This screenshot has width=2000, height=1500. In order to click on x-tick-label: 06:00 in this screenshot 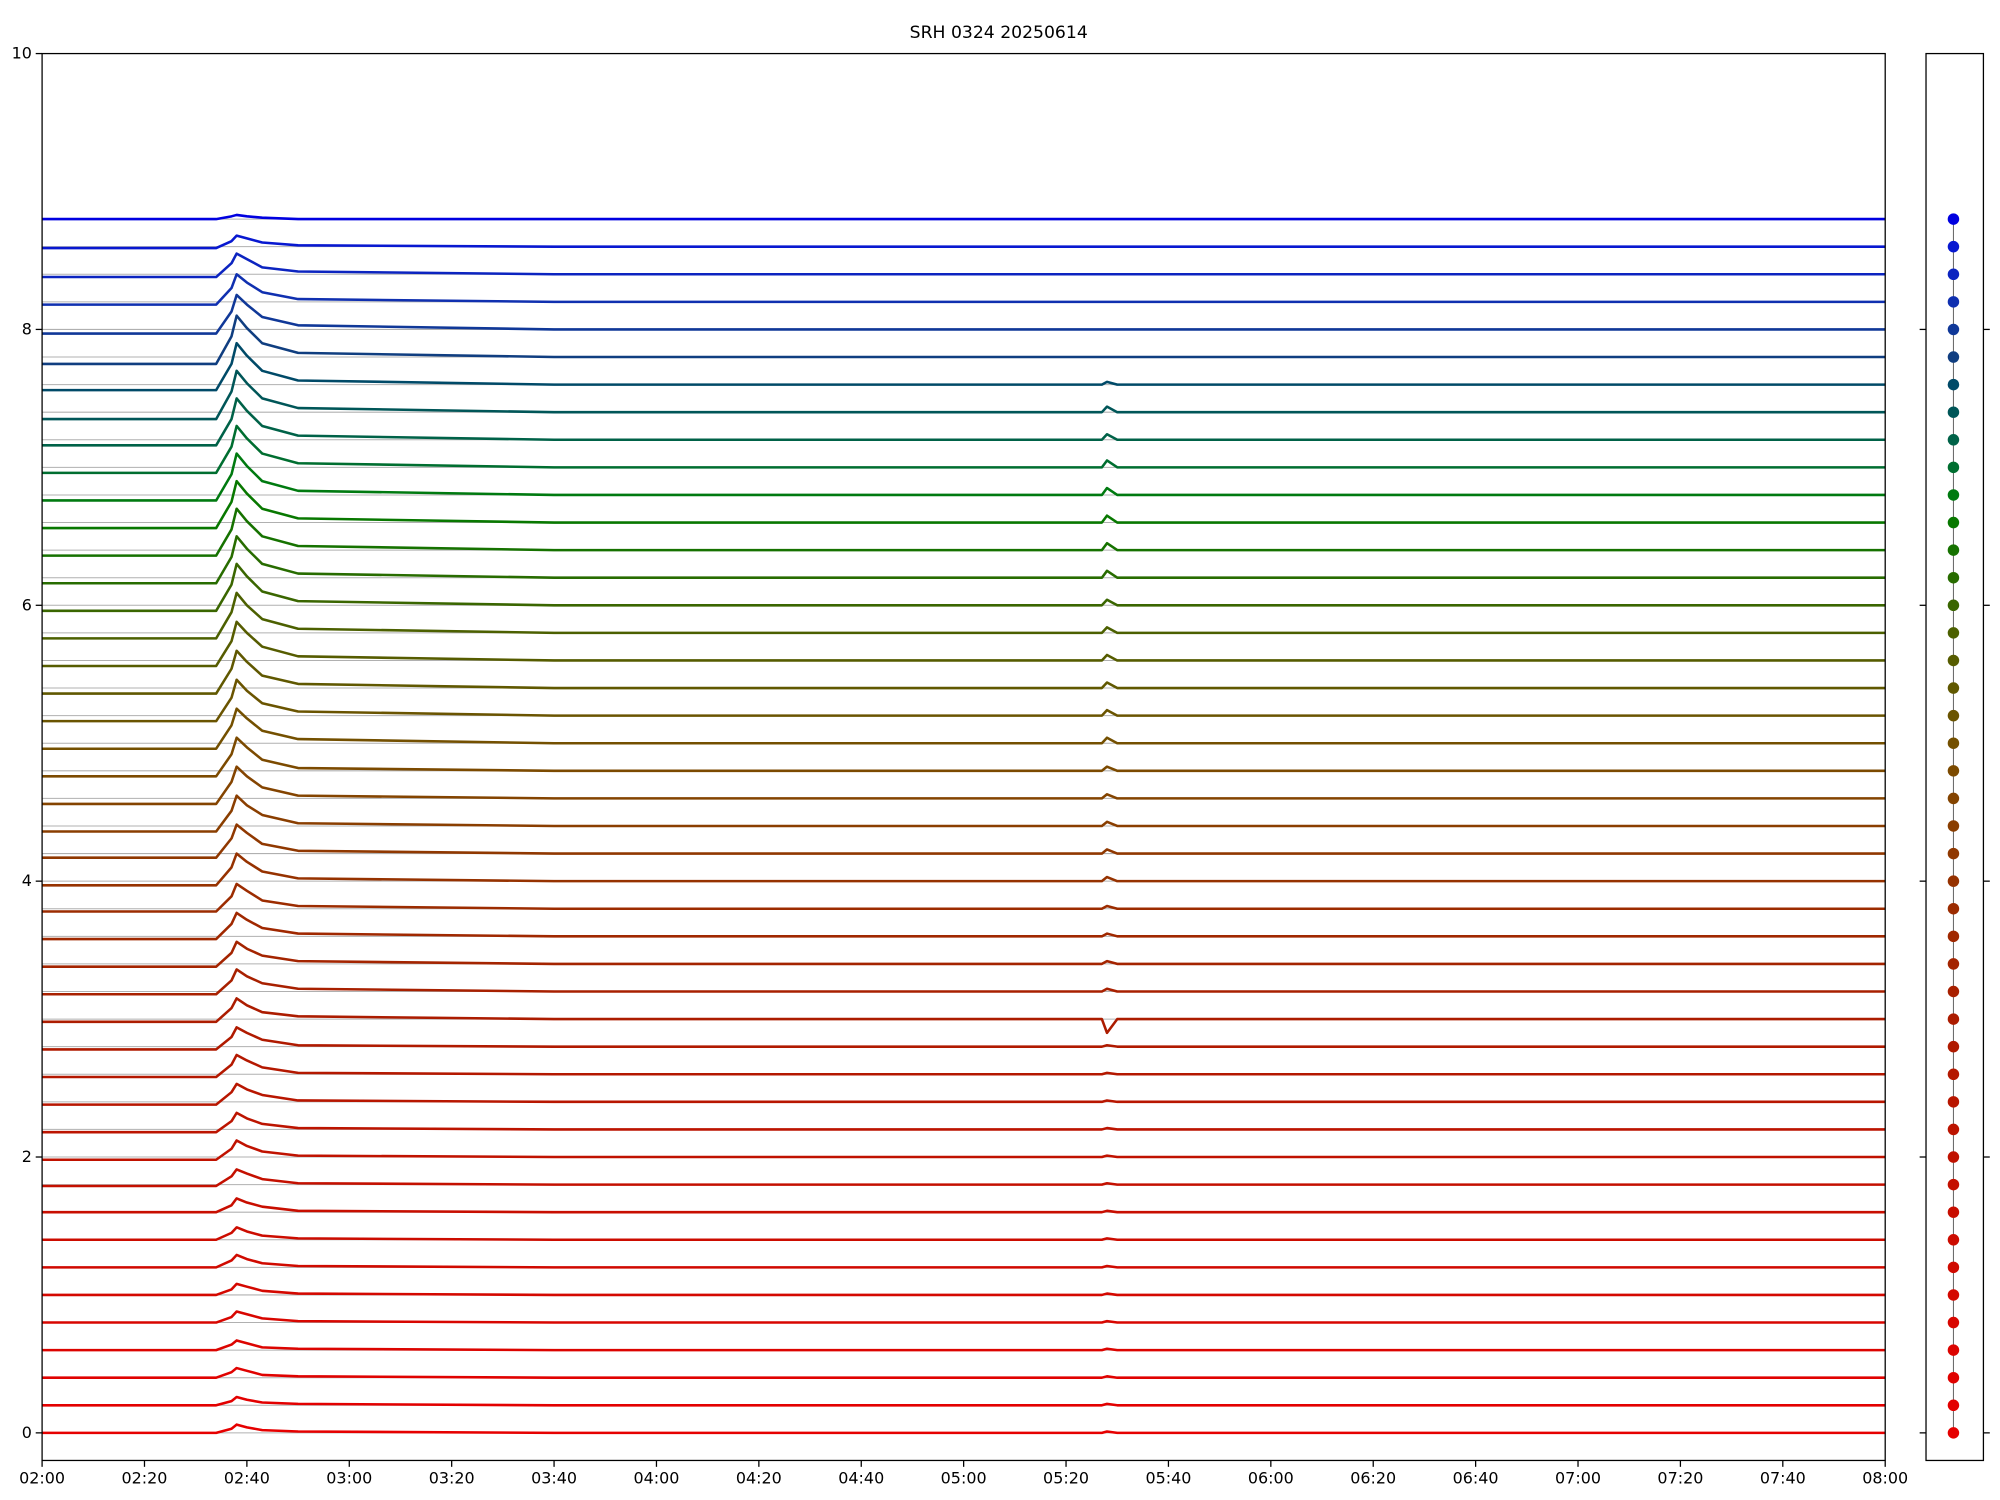, I will do `click(1271, 1477)`.